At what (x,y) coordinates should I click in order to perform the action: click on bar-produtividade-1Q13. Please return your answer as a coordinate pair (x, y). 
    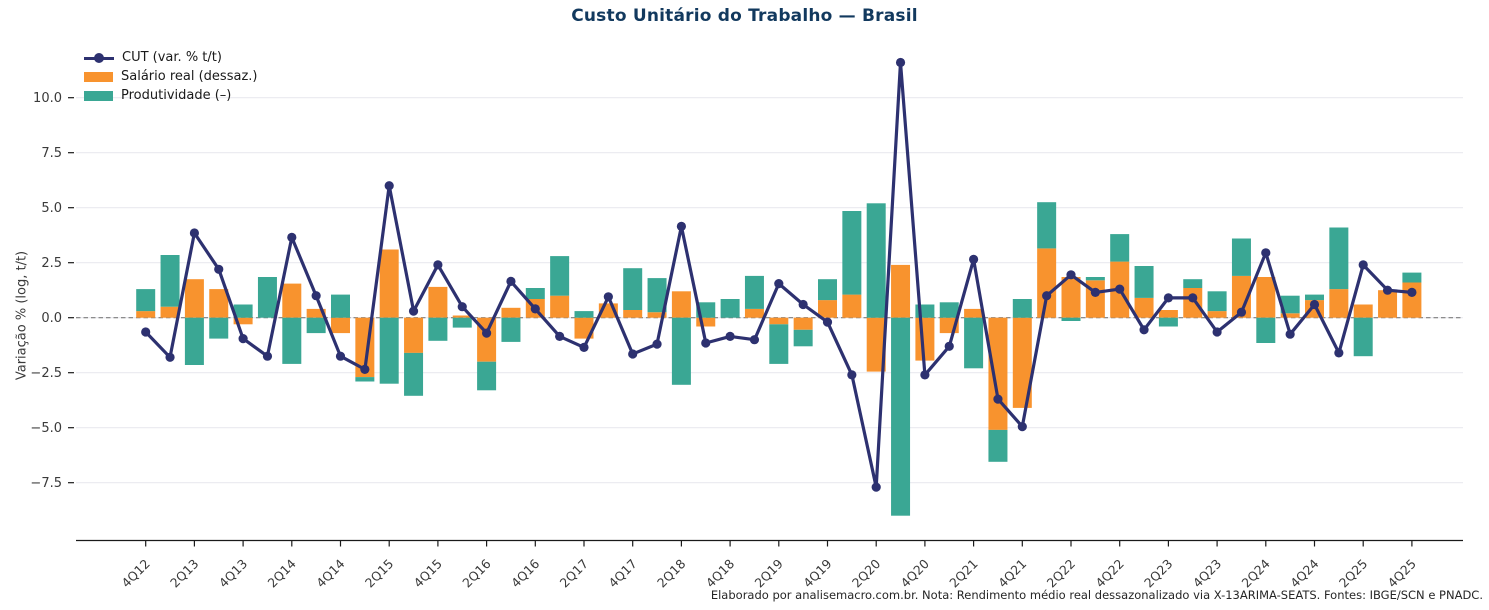
    Looking at the image, I should click on (170, 281).